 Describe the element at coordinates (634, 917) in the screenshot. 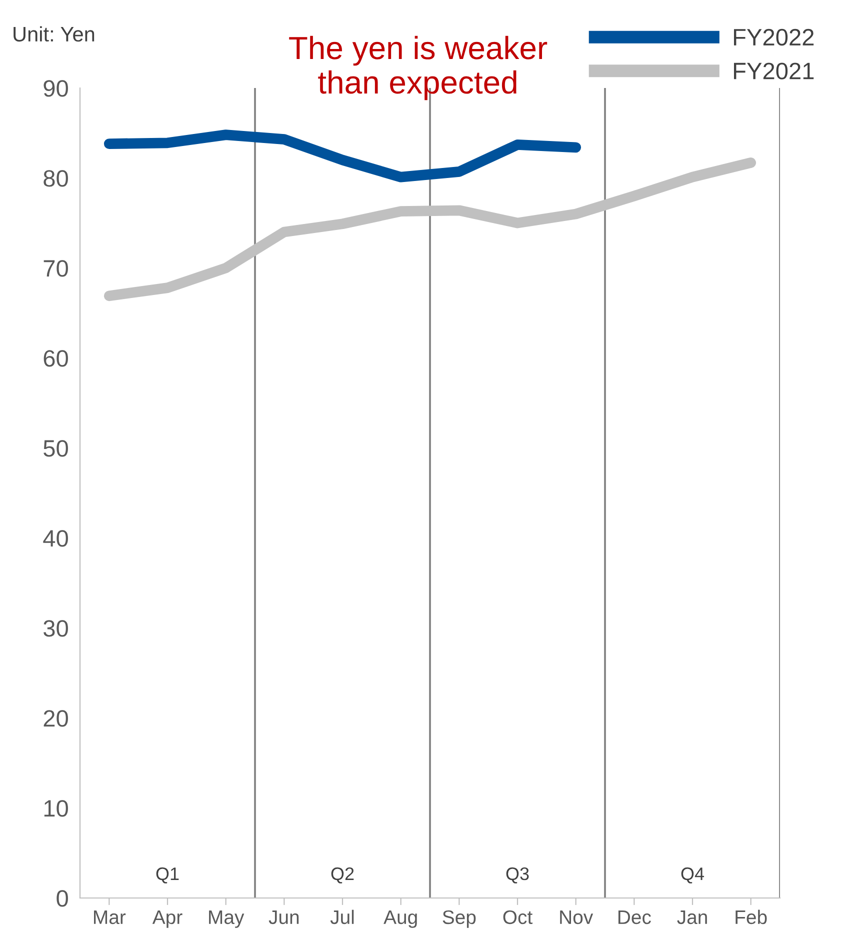

I see `x-tick-label: Dec` at that location.